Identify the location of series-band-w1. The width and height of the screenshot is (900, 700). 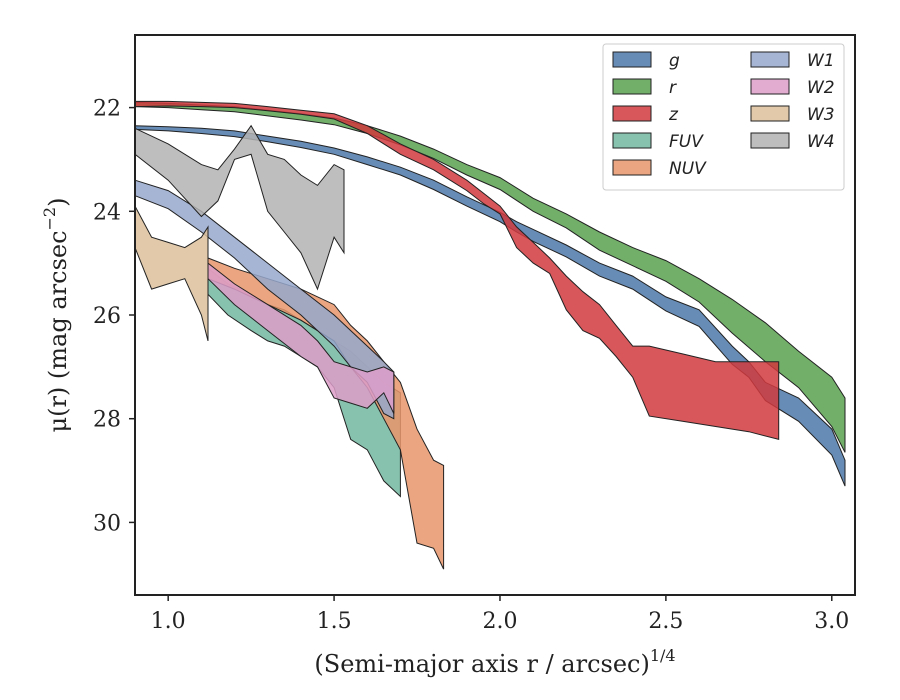
(264, 299).